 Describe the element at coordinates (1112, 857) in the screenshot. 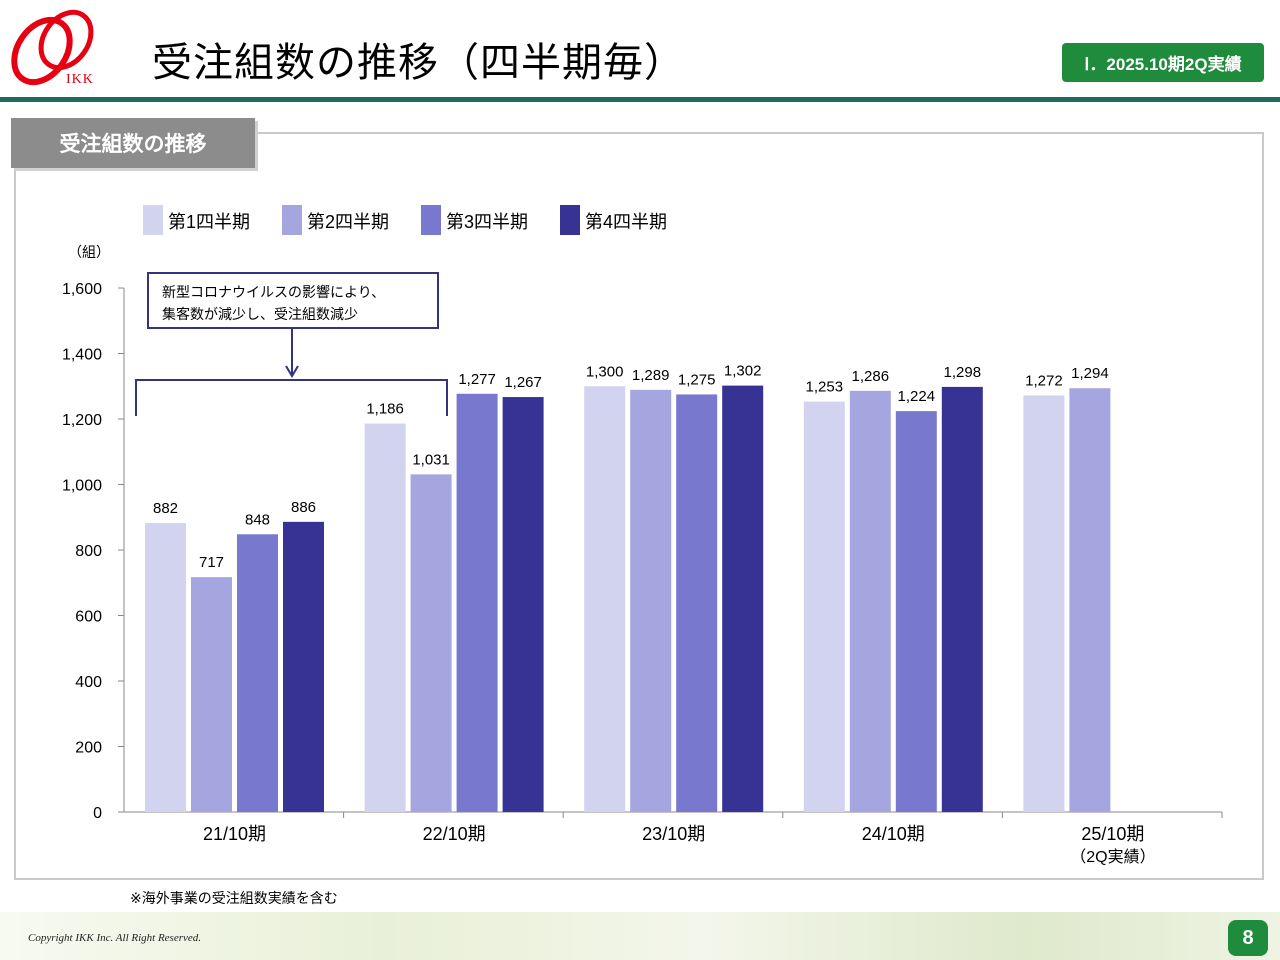

I see `x-category-sublabel: （2Q実績）` at that location.